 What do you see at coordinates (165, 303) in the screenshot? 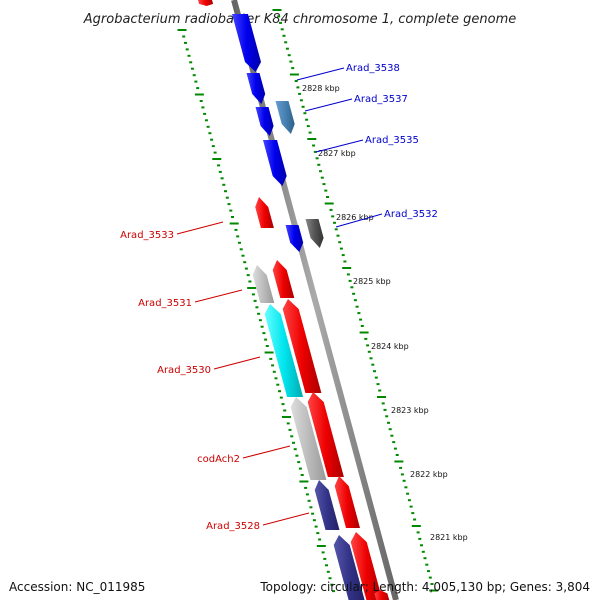
I see `gene-label-arad-3531: Arad_3531` at bounding box center [165, 303].